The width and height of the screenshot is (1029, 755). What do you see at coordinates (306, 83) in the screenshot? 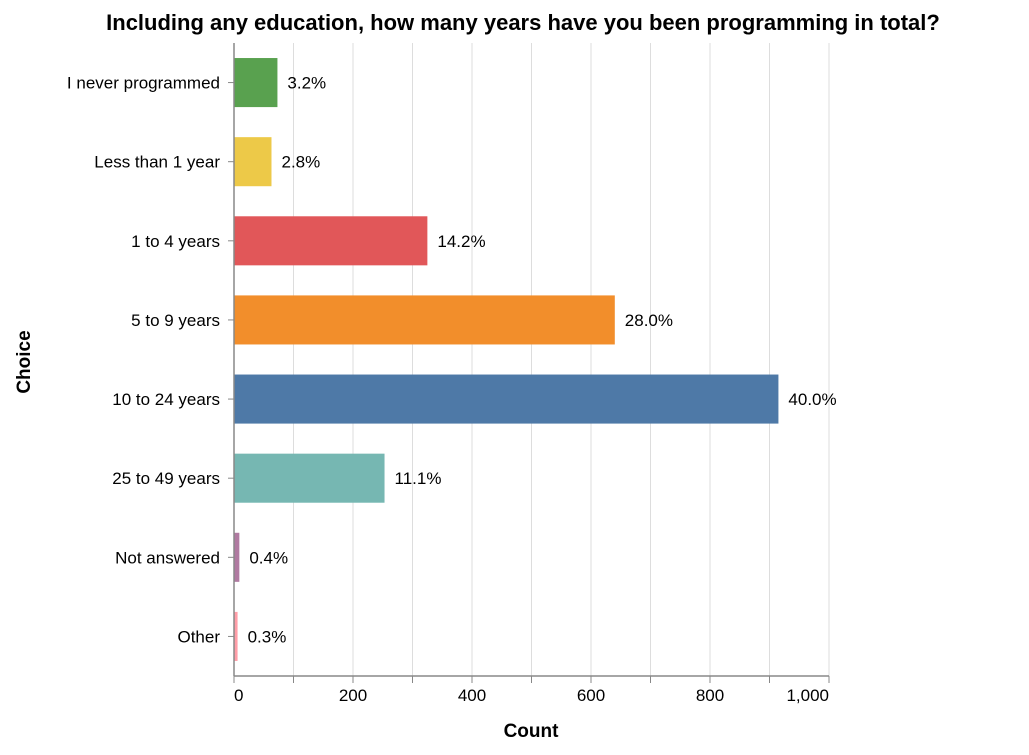
I see `bar-data-label: 3.2%` at bounding box center [306, 83].